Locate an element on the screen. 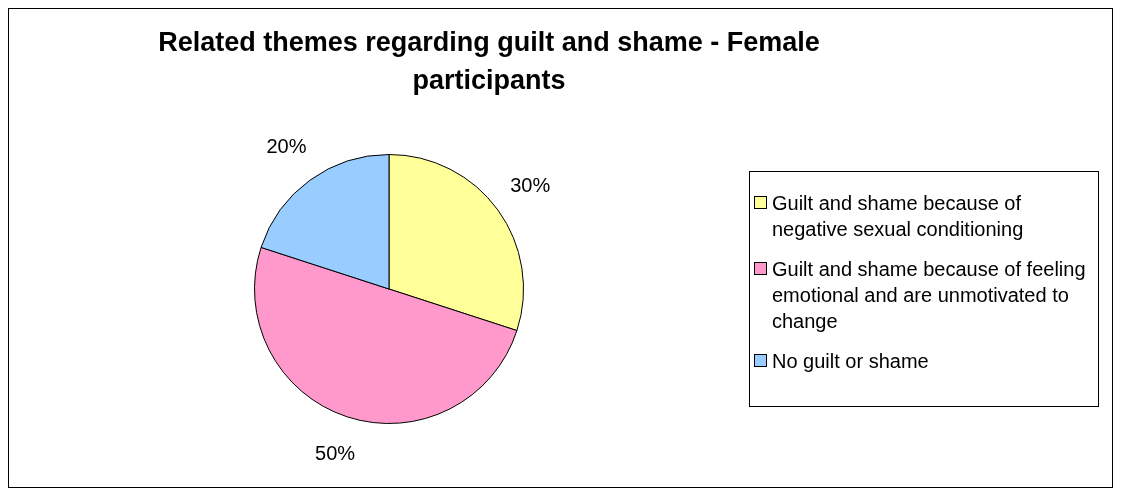 This screenshot has height=498, width=1123. data-label: 20% is located at coordinates (286, 146).